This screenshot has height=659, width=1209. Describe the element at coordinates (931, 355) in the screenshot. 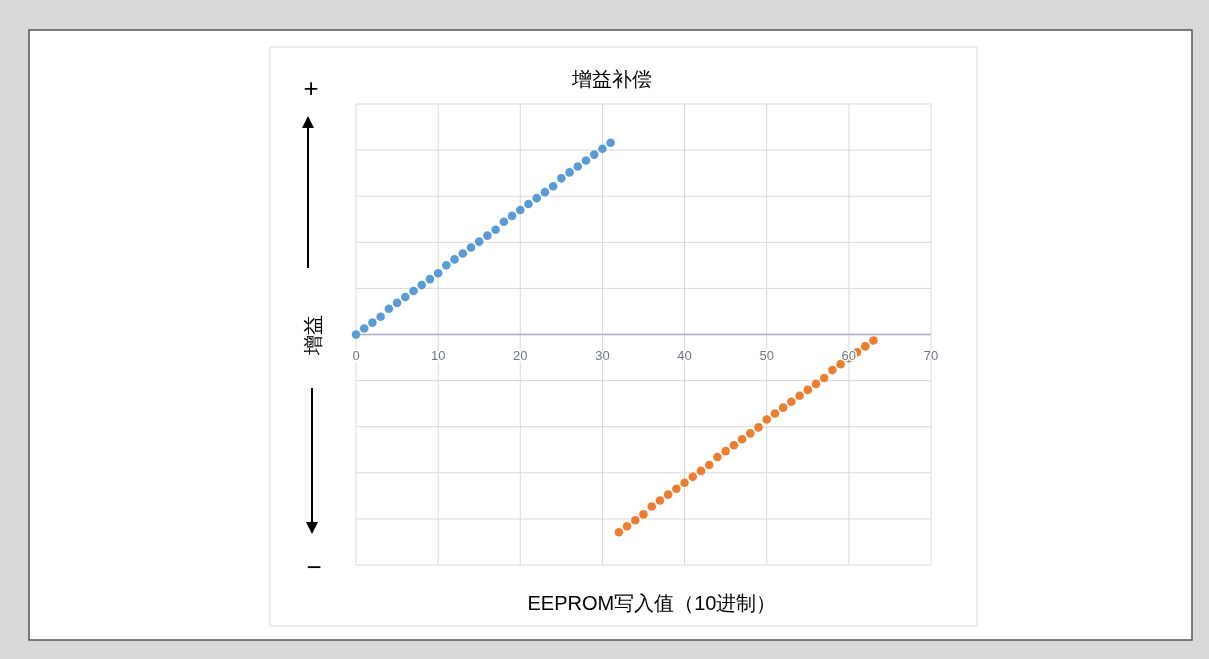

I see `x-tick-label: 70` at that location.